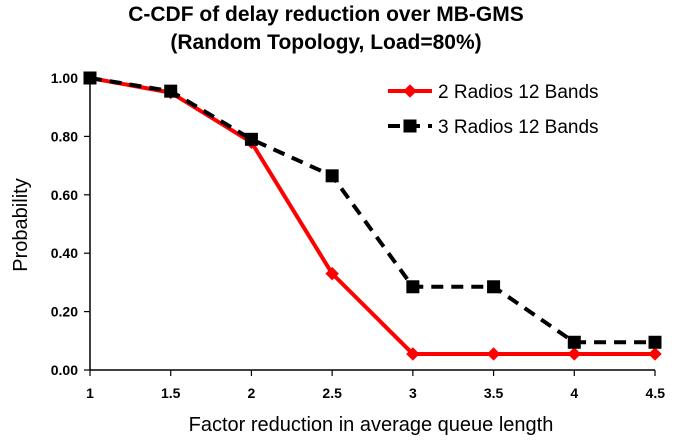 The width and height of the screenshot is (679, 440). I want to click on legend-label: 3 Radios 12 Bands, so click(518, 127).